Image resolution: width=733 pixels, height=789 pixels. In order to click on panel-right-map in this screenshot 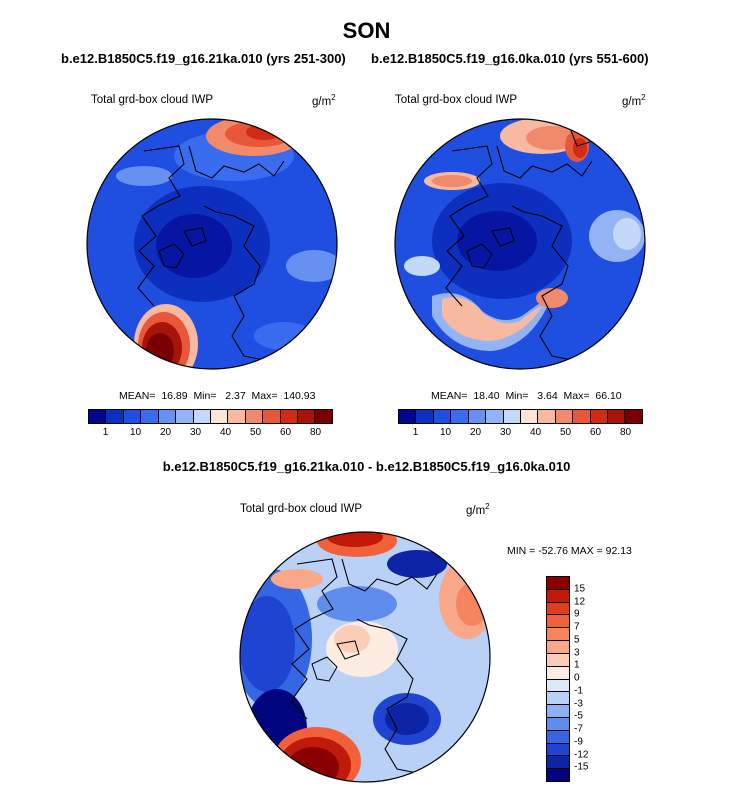, I will do `click(520, 244)`.